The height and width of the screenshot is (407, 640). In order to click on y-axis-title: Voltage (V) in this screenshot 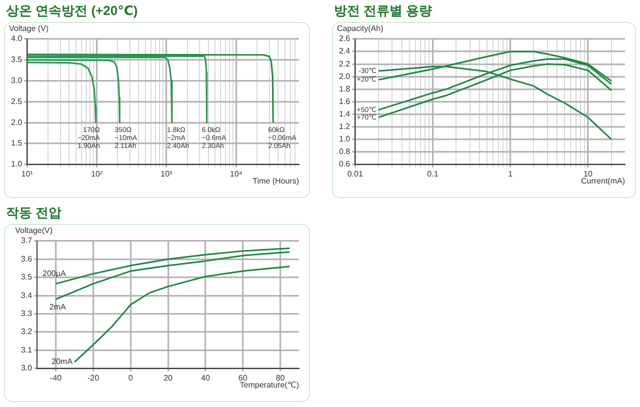, I will do `click(29, 29)`.